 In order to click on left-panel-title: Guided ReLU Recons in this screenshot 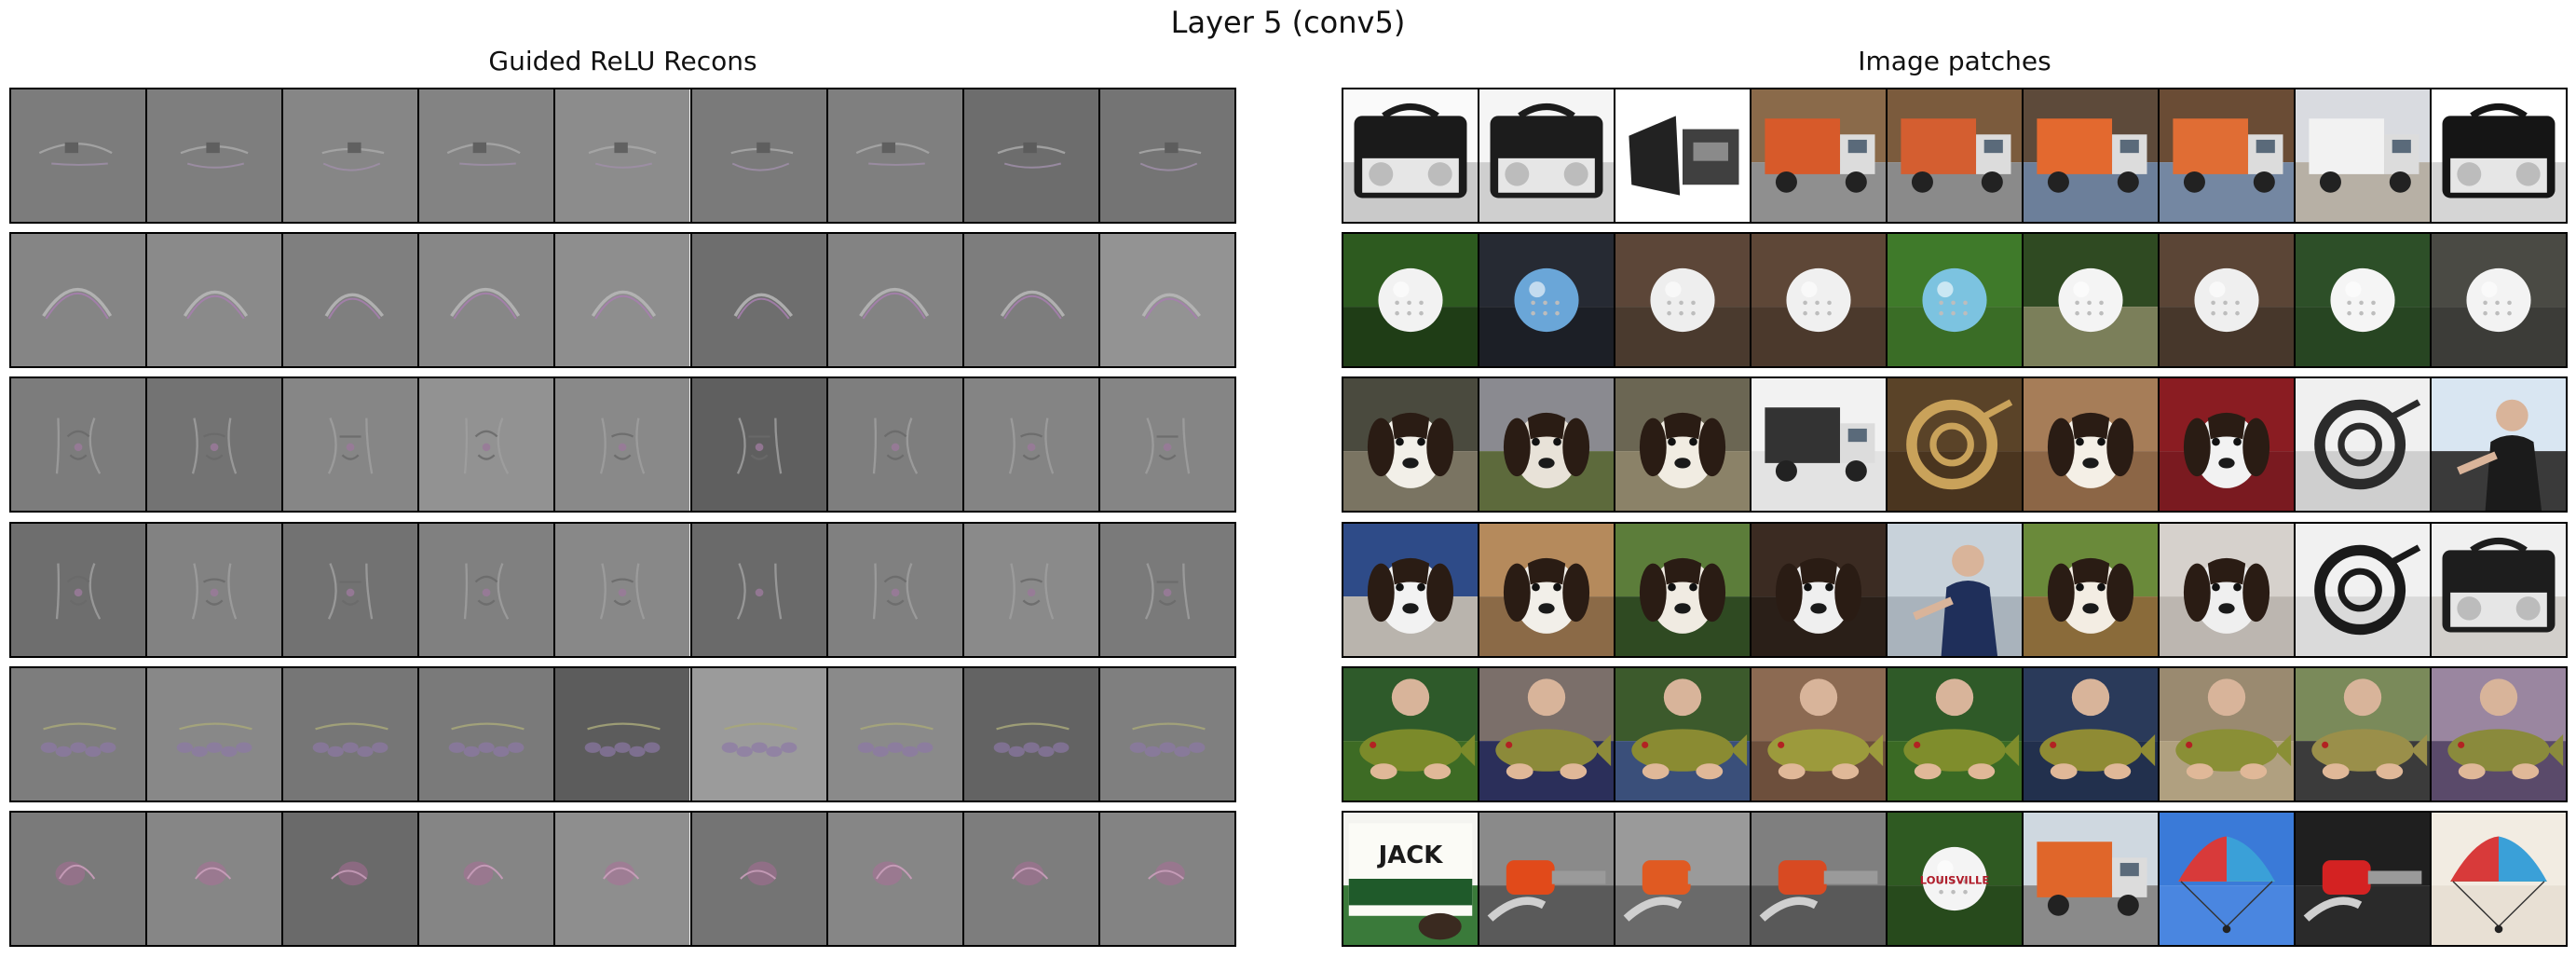, I will do `click(622, 61)`.